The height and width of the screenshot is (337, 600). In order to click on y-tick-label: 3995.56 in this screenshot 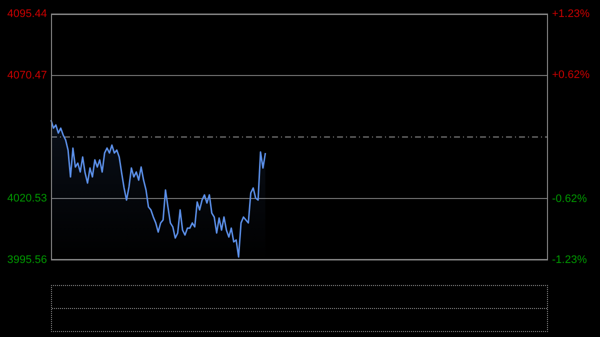, I will do `click(27, 260)`.